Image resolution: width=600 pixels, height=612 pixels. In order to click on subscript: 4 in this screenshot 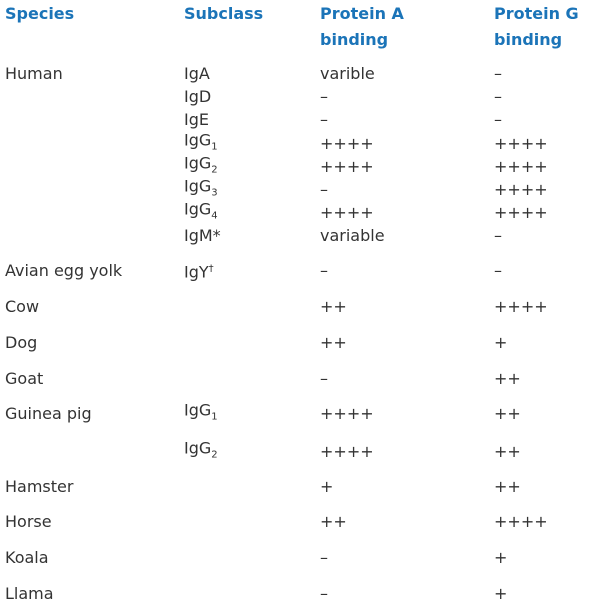, I will do `click(214, 216)`.